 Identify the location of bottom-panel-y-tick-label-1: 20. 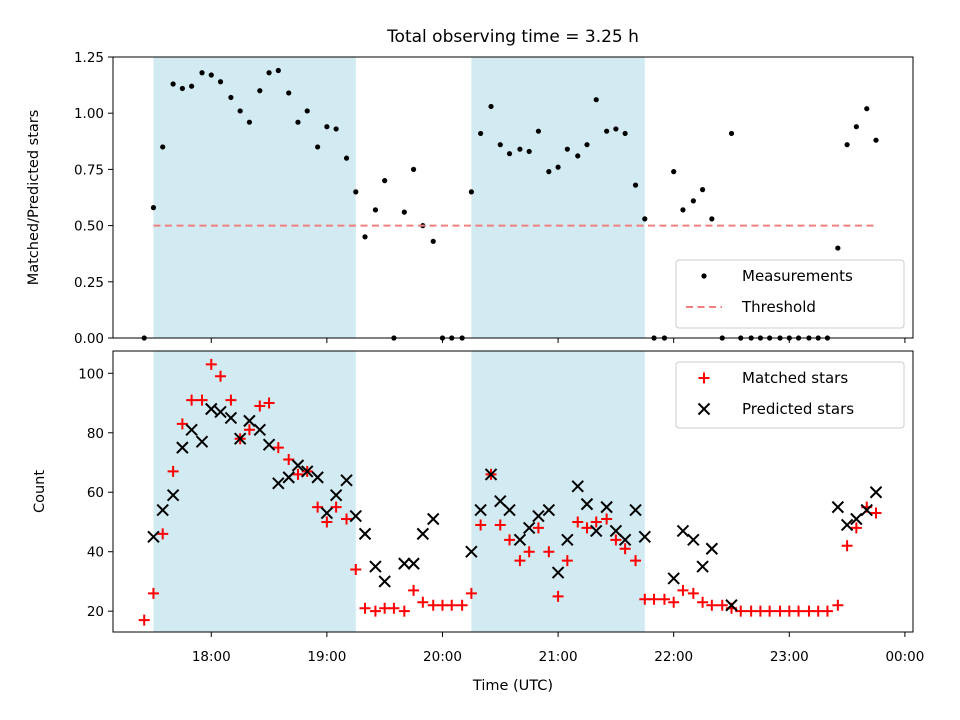
(95, 612).